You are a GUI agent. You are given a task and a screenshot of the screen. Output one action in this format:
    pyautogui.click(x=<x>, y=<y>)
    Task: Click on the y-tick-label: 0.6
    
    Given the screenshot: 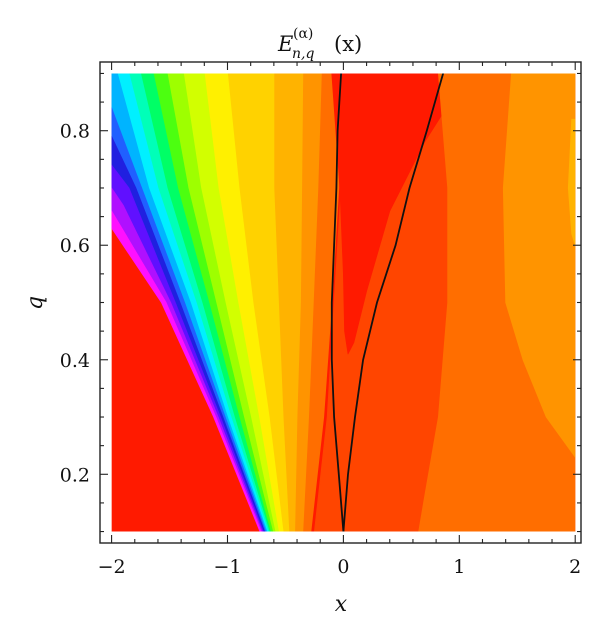 What is the action you would take?
    pyautogui.click(x=75, y=246)
    